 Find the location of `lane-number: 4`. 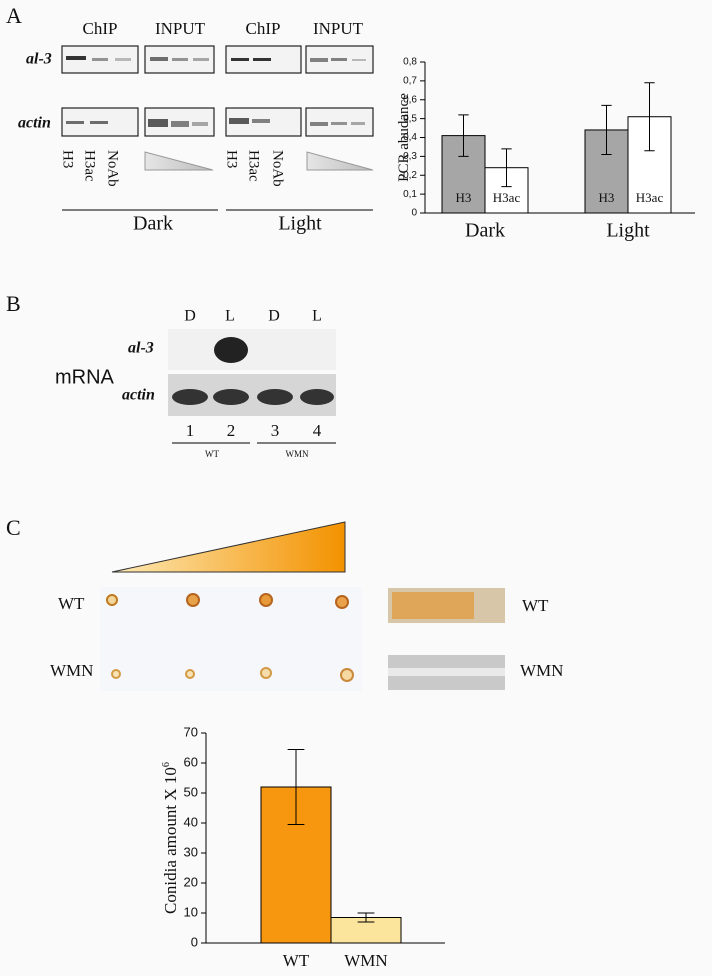

lane-number: 4 is located at coordinates (317, 430).